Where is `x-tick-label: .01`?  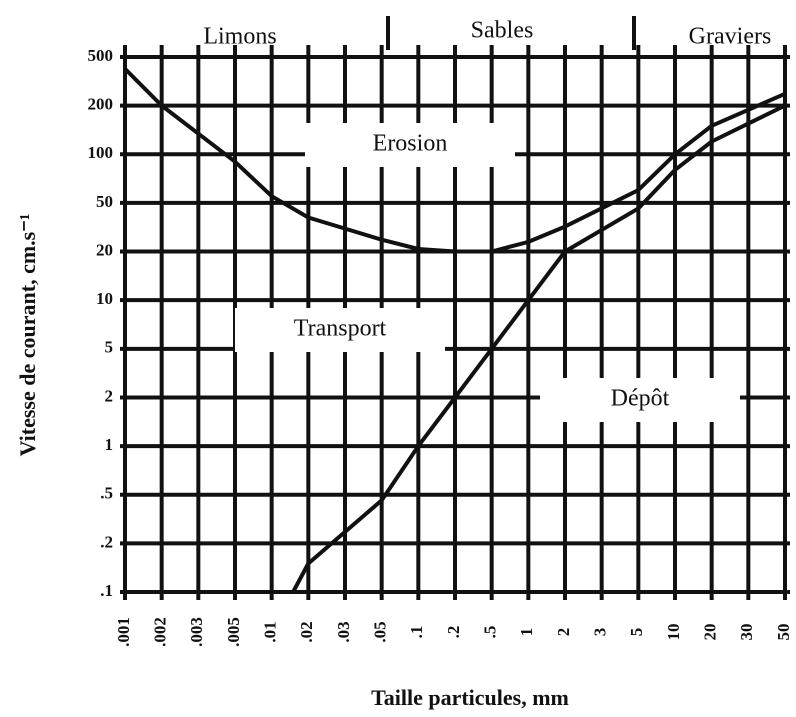
x-tick-label: .01 is located at coordinates (270, 631).